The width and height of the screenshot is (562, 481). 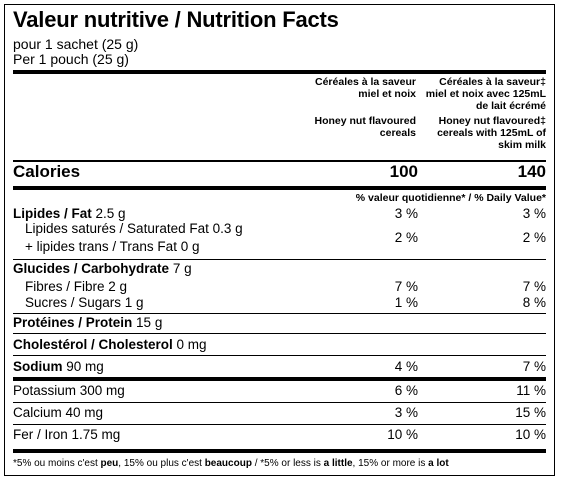 I want to click on satfat-col1: 2 %, so click(x=406, y=237).